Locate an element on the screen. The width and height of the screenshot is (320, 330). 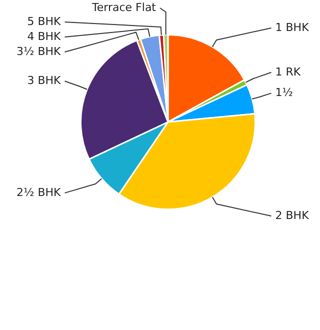
slice-label: Terrace Flat is located at coordinates (124, 7).